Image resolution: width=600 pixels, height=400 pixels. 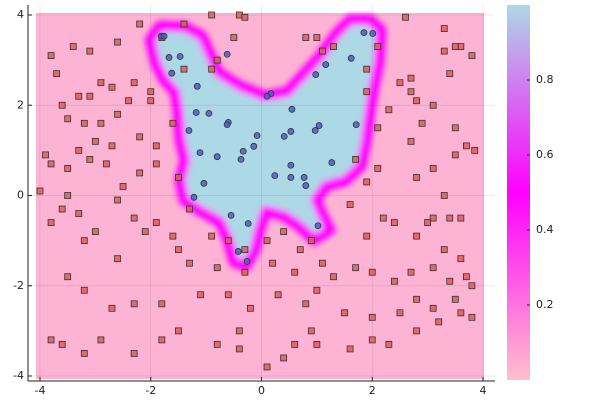 I want to click on y-tick-label: 4, so click(x=20, y=14).